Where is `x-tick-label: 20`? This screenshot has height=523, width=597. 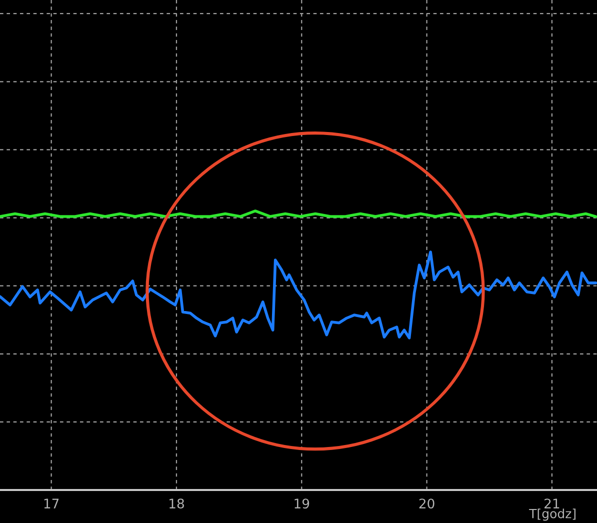
x-tick-label: 20 is located at coordinates (426, 503).